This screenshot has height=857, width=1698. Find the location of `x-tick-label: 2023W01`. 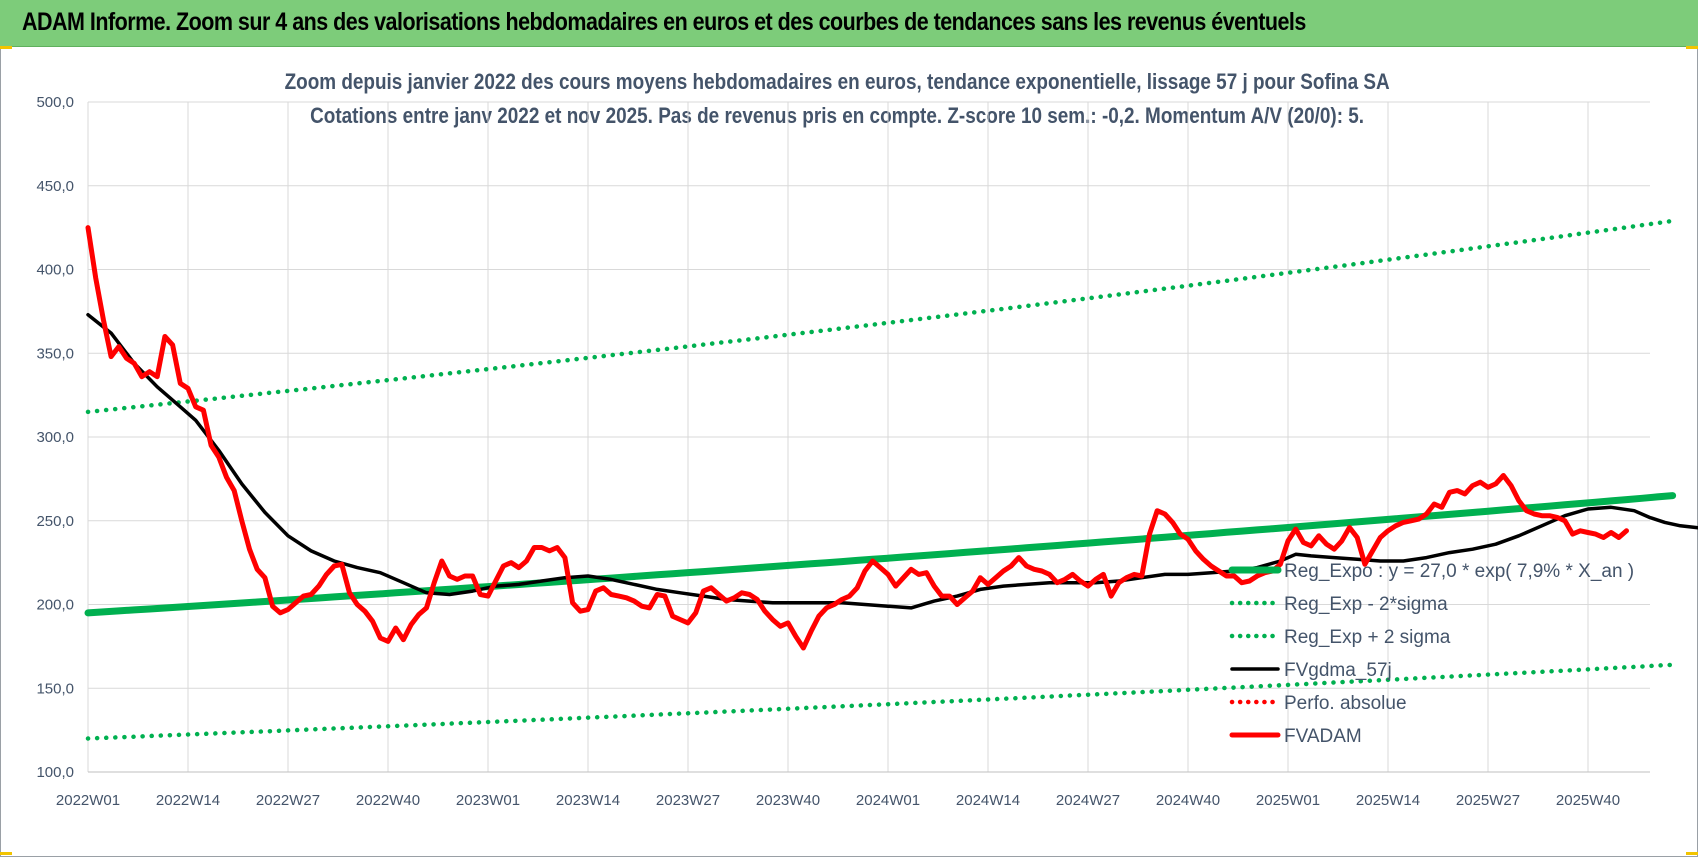

x-tick-label: 2023W01 is located at coordinates (488, 800).